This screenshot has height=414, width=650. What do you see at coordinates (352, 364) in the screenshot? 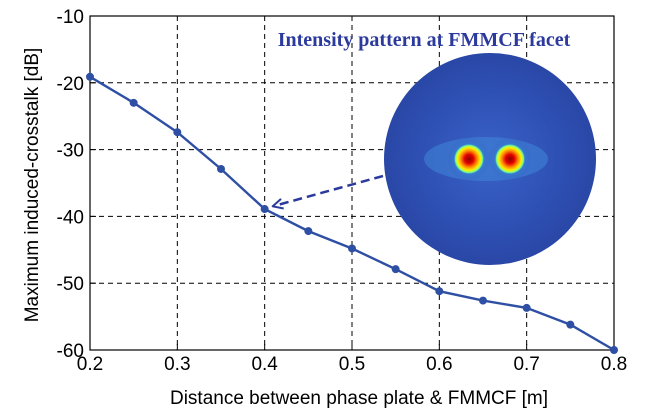
I see `x-tick-label: 0.5` at bounding box center [352, 364].